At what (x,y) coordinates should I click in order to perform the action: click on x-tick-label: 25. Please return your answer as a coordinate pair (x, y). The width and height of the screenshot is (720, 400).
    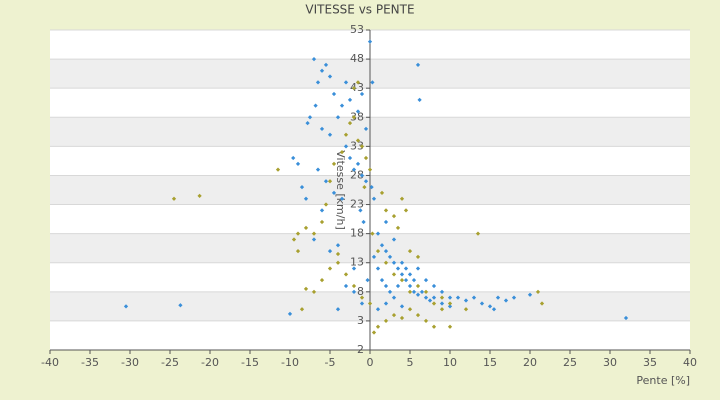
    Looking at the image, I should click on (570, 362).